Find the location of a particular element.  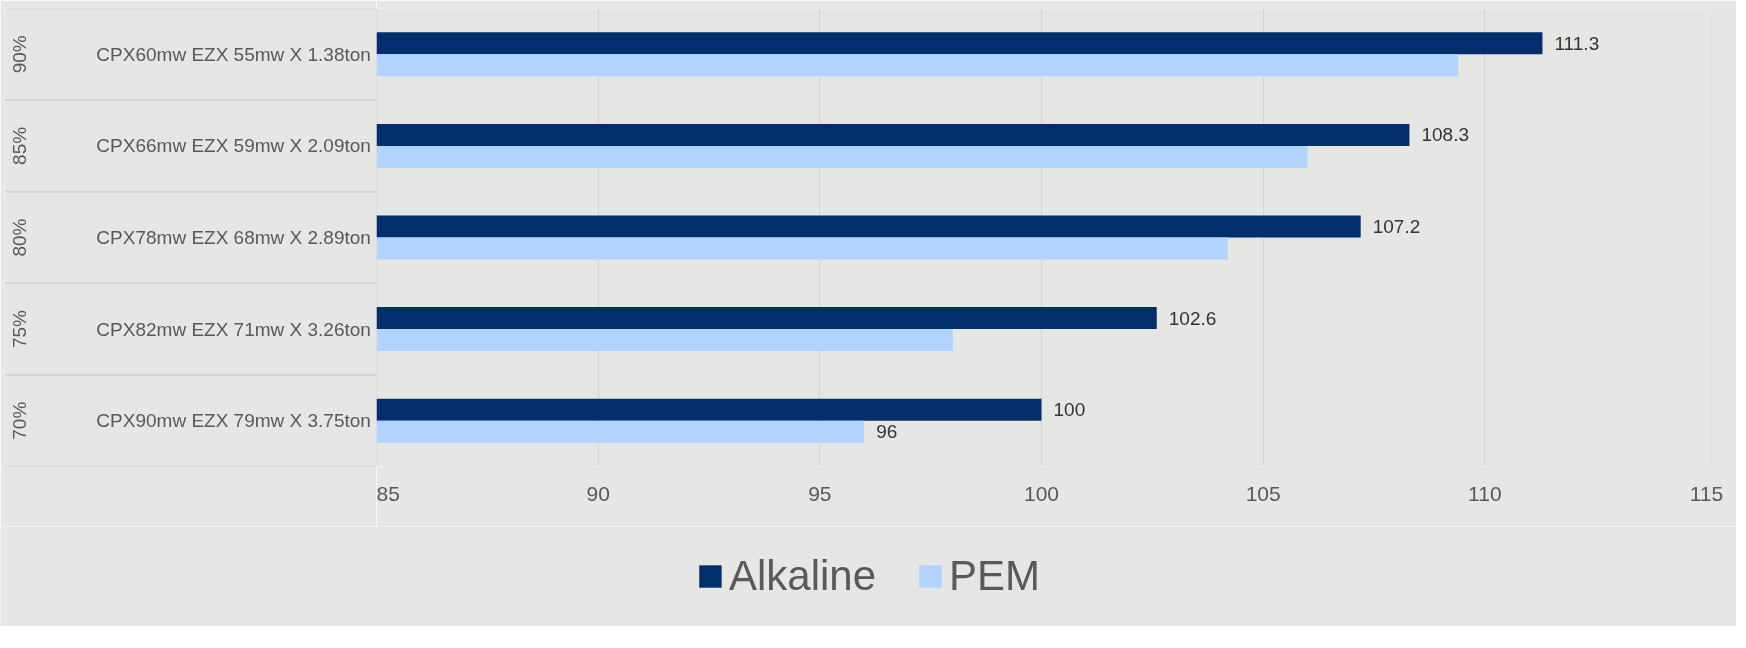

data-label: 108.3 is located at coordinates (1445, 135).